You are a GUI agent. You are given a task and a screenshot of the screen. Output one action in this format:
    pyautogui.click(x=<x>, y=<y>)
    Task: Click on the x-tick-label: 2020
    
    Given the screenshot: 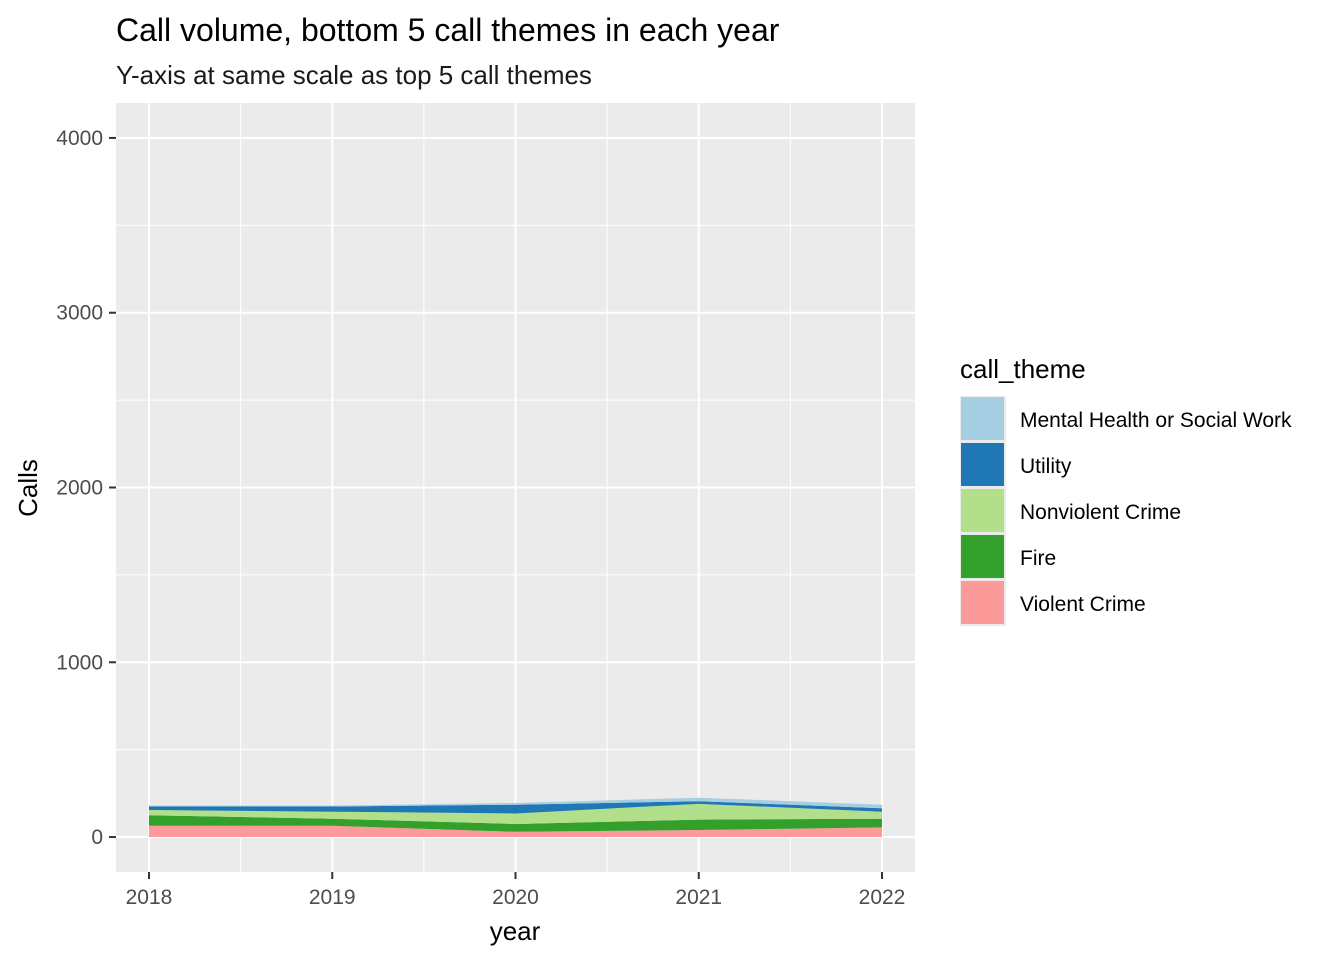 What is the action you would take?
    pyautogui.click(x=515, y=897)
    